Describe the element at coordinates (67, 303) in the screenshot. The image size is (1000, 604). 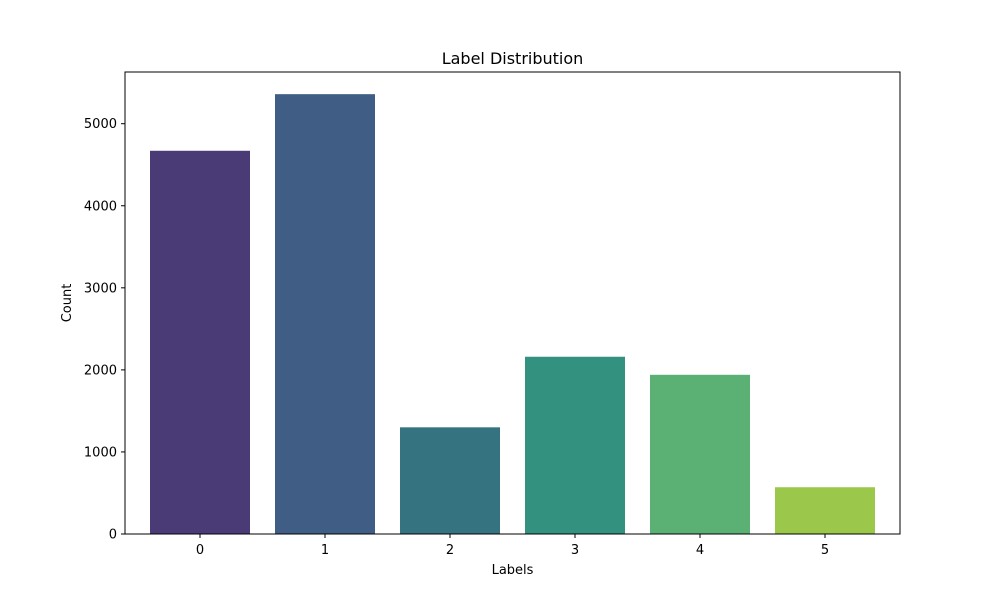
I see `y-axis-label: Count` at that location.